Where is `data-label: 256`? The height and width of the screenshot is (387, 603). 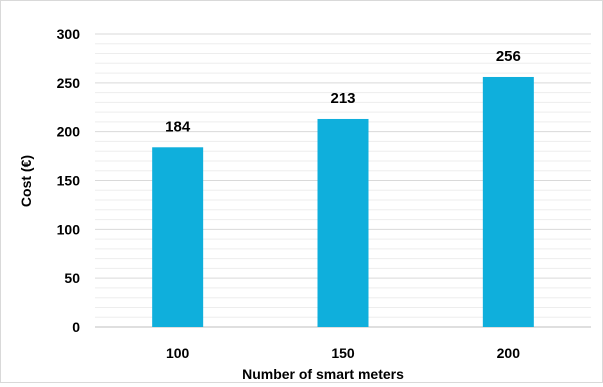 data-label: 256 is located at coordinates (508, 56).